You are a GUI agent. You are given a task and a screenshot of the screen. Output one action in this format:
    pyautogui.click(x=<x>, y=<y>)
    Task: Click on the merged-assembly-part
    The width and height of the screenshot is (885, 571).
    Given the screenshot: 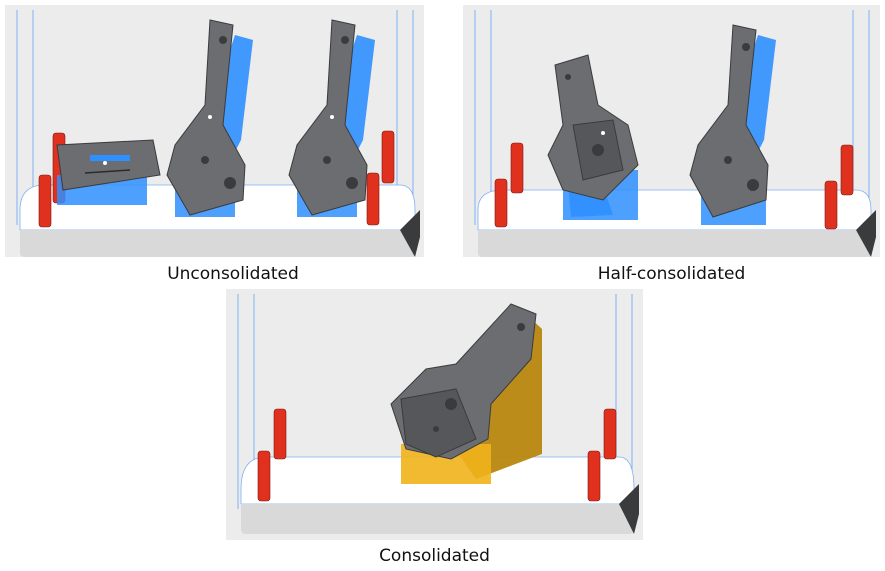 What is the action you would take?
    pyautogui.click(x=593, y=137)
    